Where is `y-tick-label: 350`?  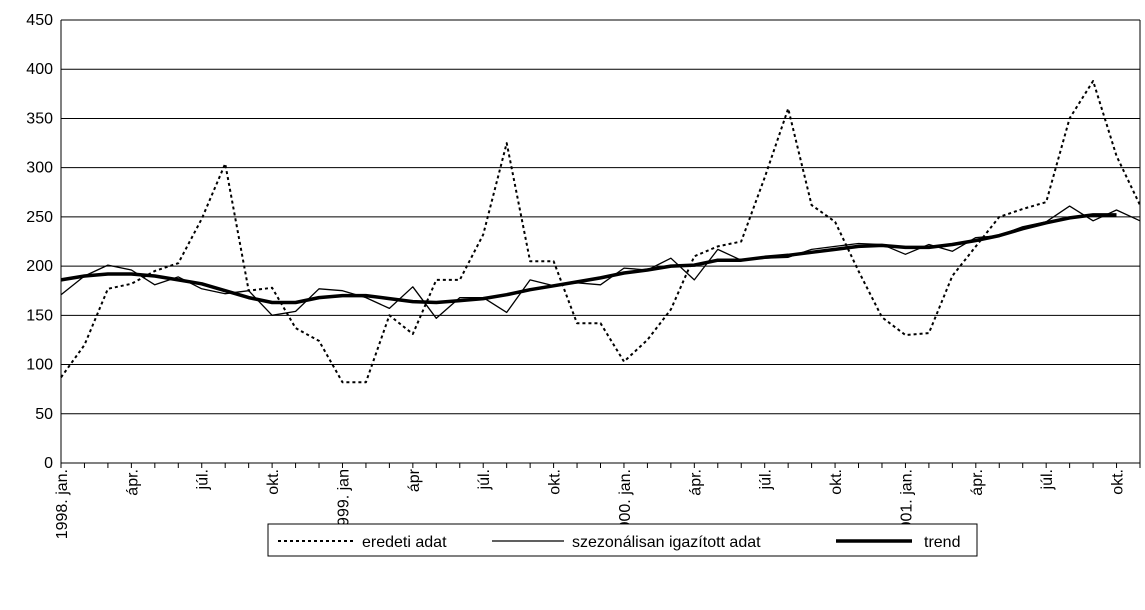 y-tick-label: 350 is located at coordinates (39, 118).